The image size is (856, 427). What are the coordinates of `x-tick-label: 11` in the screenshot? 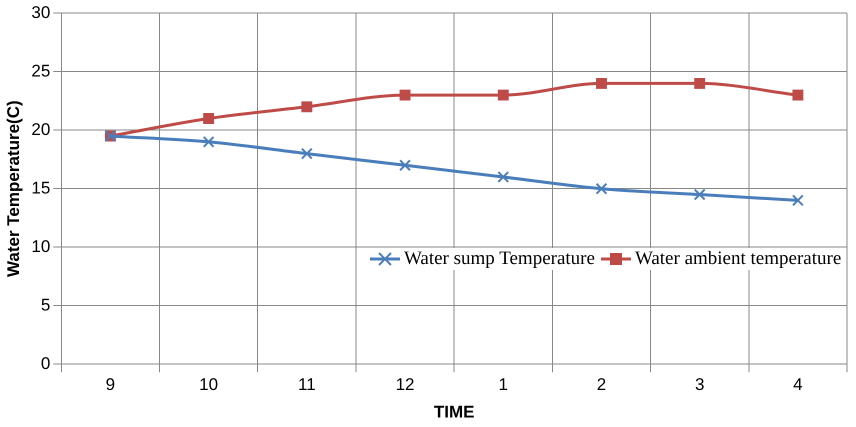 It's located at (307, 384).